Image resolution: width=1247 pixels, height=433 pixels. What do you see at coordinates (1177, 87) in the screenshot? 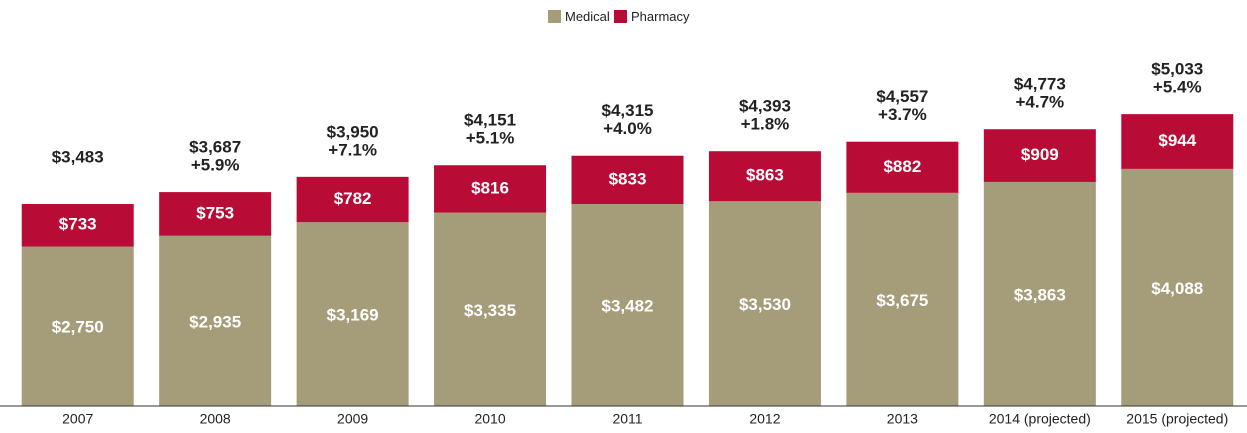
I see `growth-label: +5.4%` at bounding box center [1177, 87].